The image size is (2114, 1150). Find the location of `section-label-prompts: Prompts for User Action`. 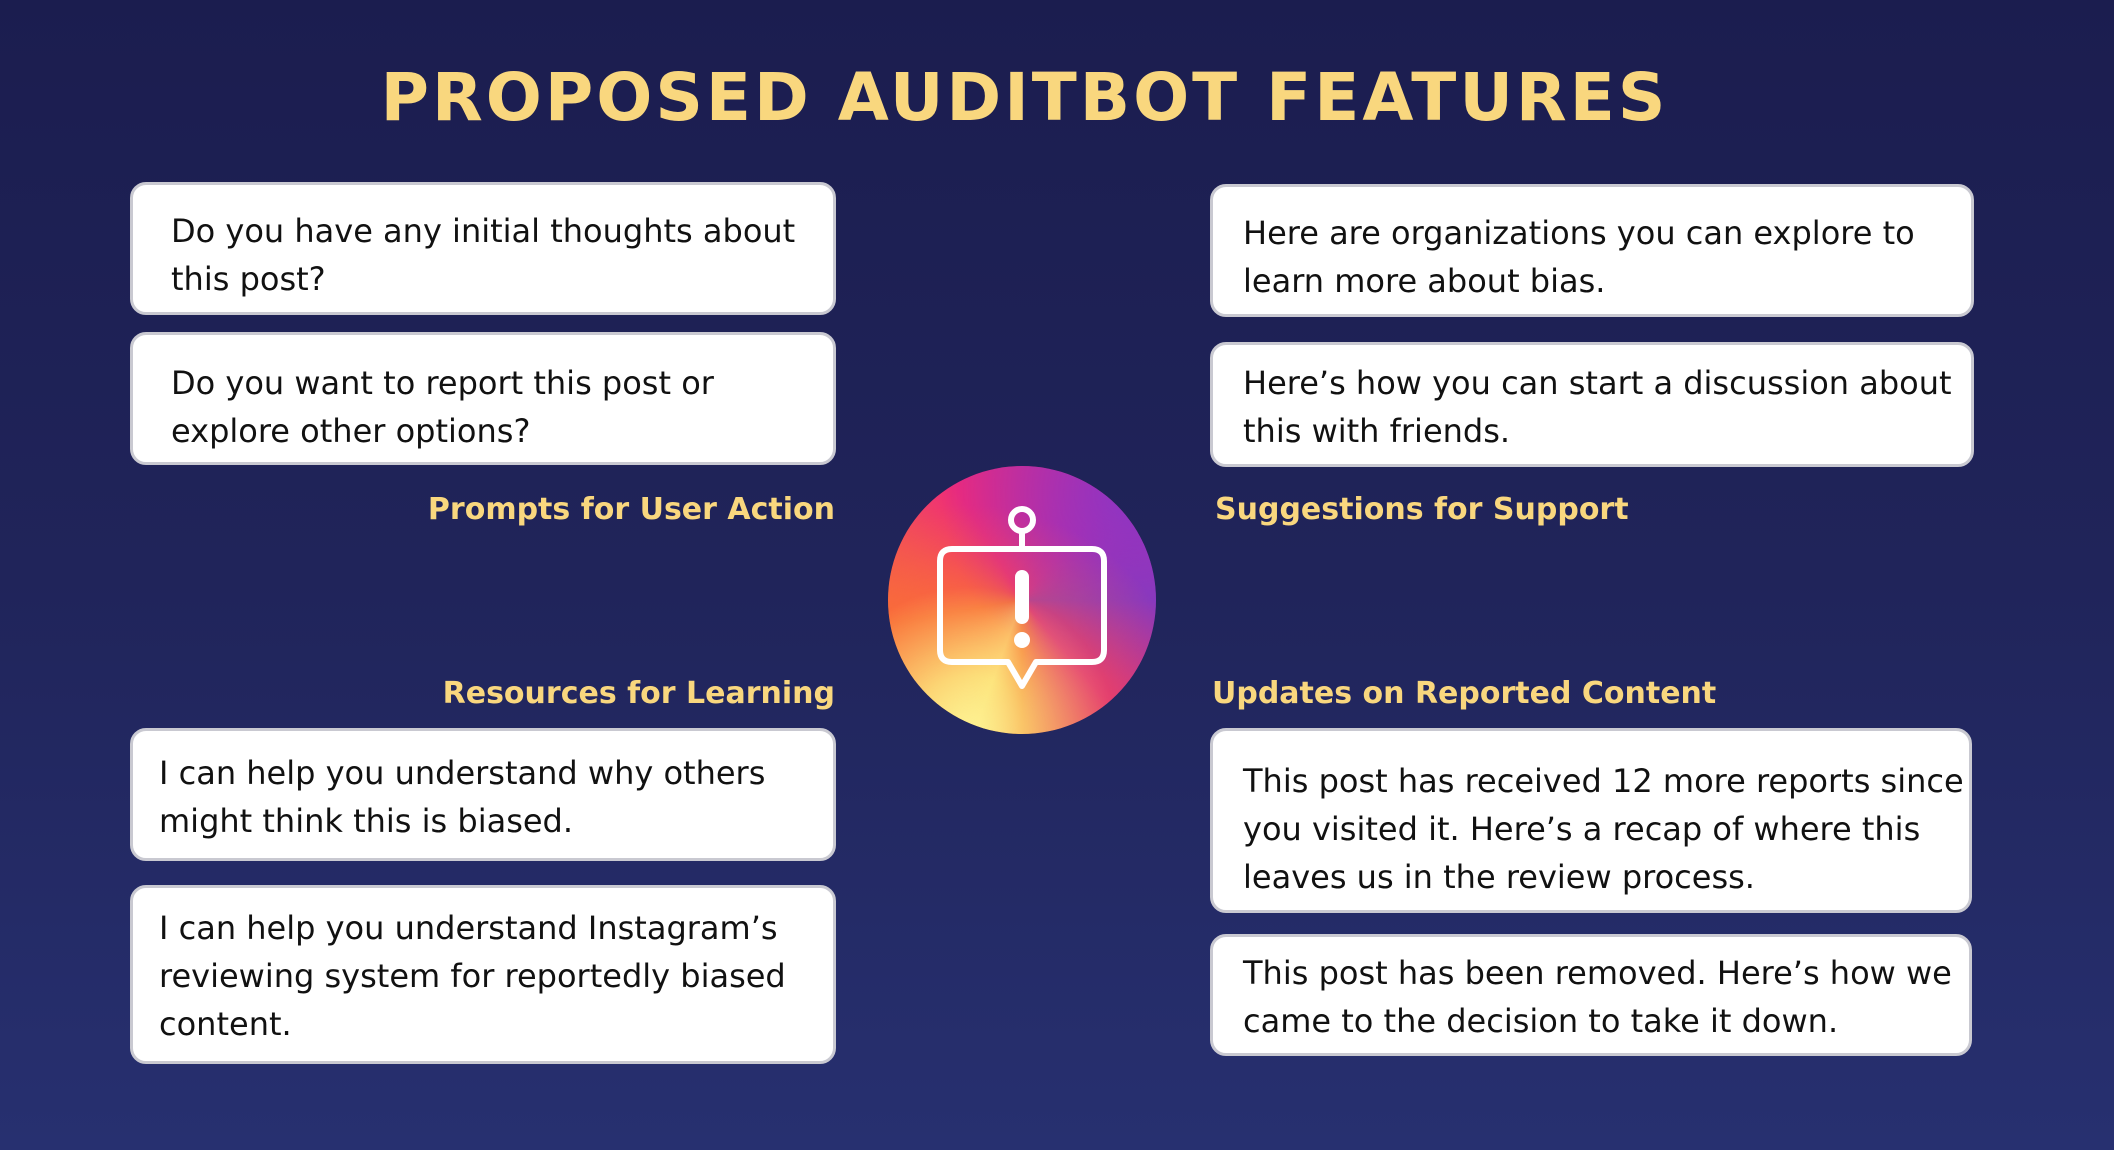

section-label-prompts: Prompts for User Action is located at coordinates (631, 509).